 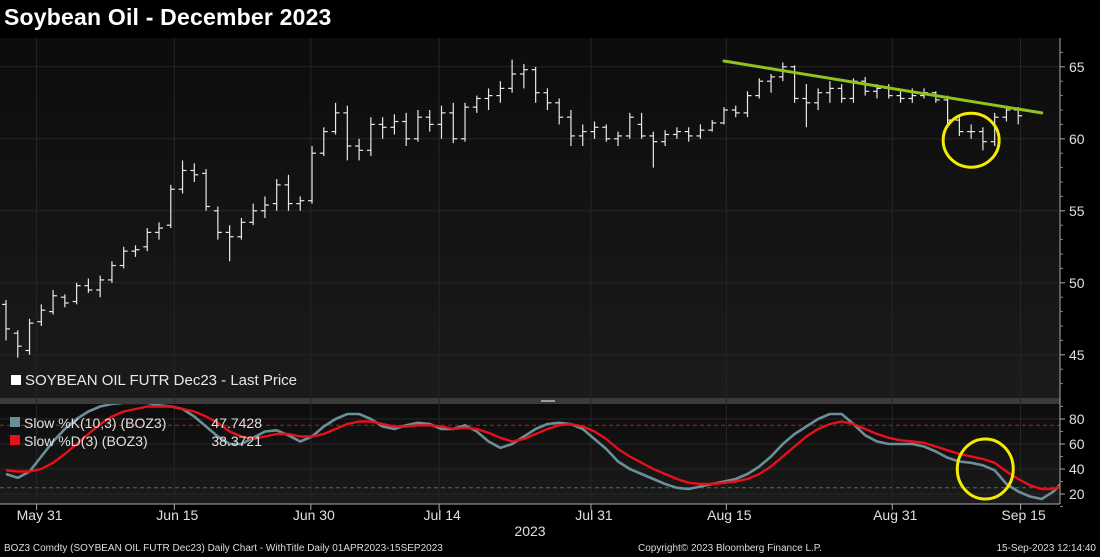 What do you see at coordinates (985, 469) in the screenshot?
I see `annotation-circle-stochastic` at bounding box center [985, 469].